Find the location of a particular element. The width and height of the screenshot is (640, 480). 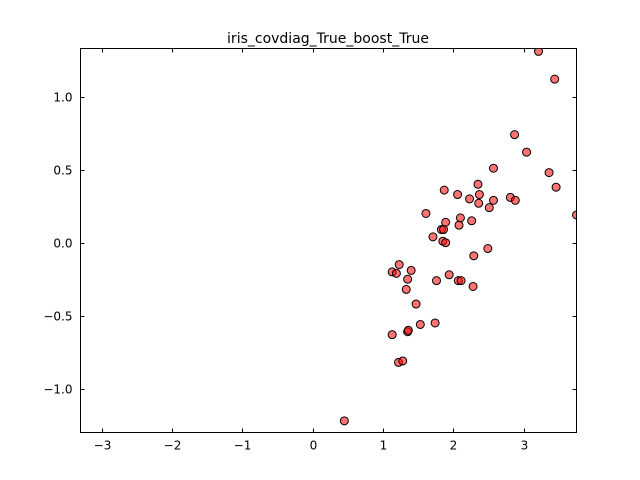

y-tick-label: 0.0 is located at coordinates (62, 244).